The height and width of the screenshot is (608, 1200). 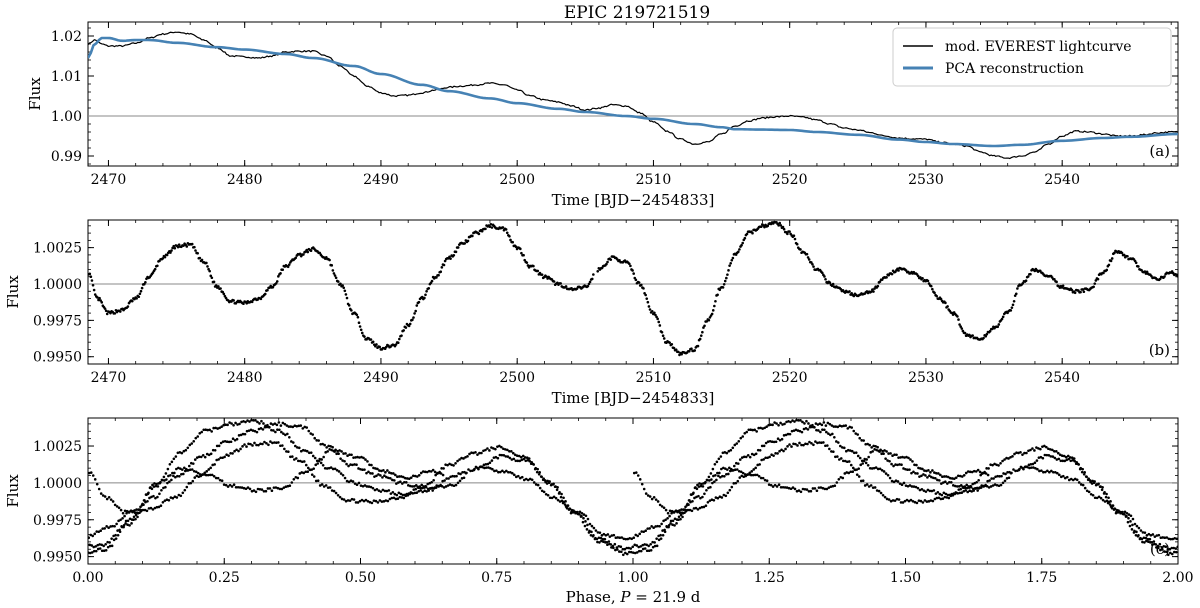 What do you see at coordinates (245, 180) in the screenshot?
I see `xtick-label: 2480` at bounding box center [245, 180].